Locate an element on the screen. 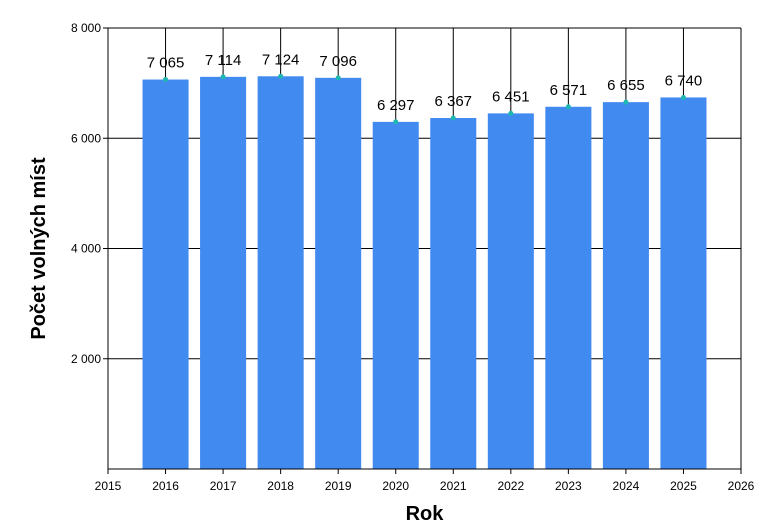  y-tick-label: 8 000 is located at coordinates (86, 28).